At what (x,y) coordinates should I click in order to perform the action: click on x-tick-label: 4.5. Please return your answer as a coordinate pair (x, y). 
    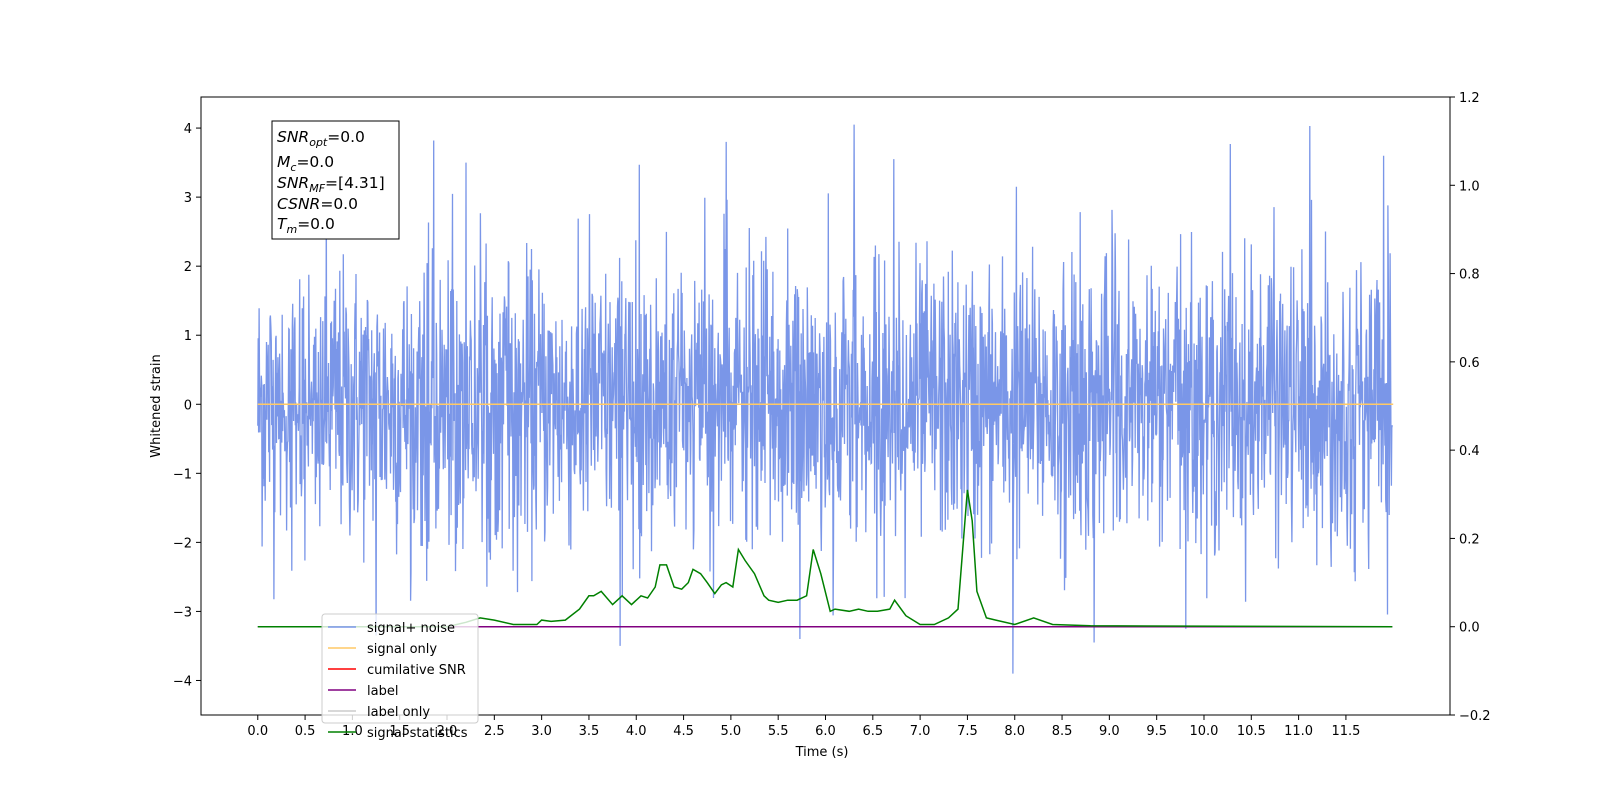
    Looking at the image, I should click on (683, 731).